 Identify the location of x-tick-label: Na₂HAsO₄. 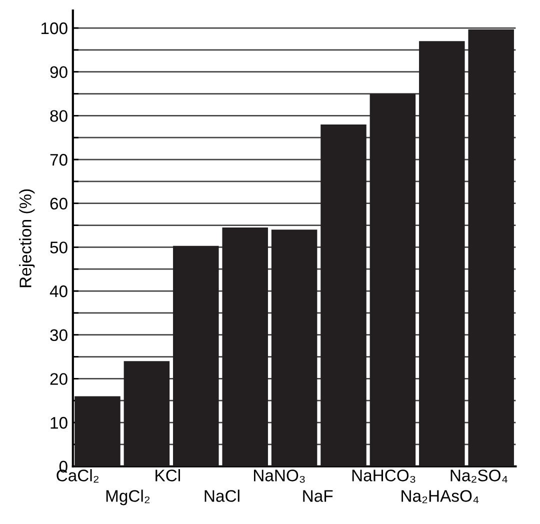
(440, 497).